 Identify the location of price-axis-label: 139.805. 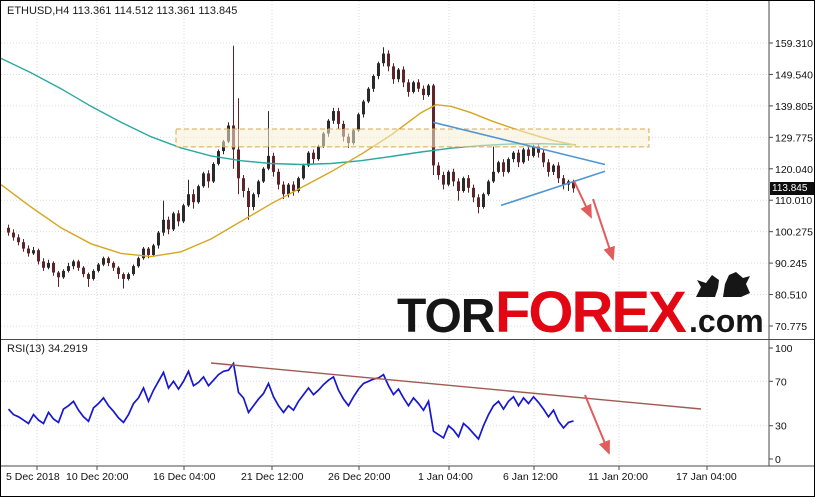
(794, 107).